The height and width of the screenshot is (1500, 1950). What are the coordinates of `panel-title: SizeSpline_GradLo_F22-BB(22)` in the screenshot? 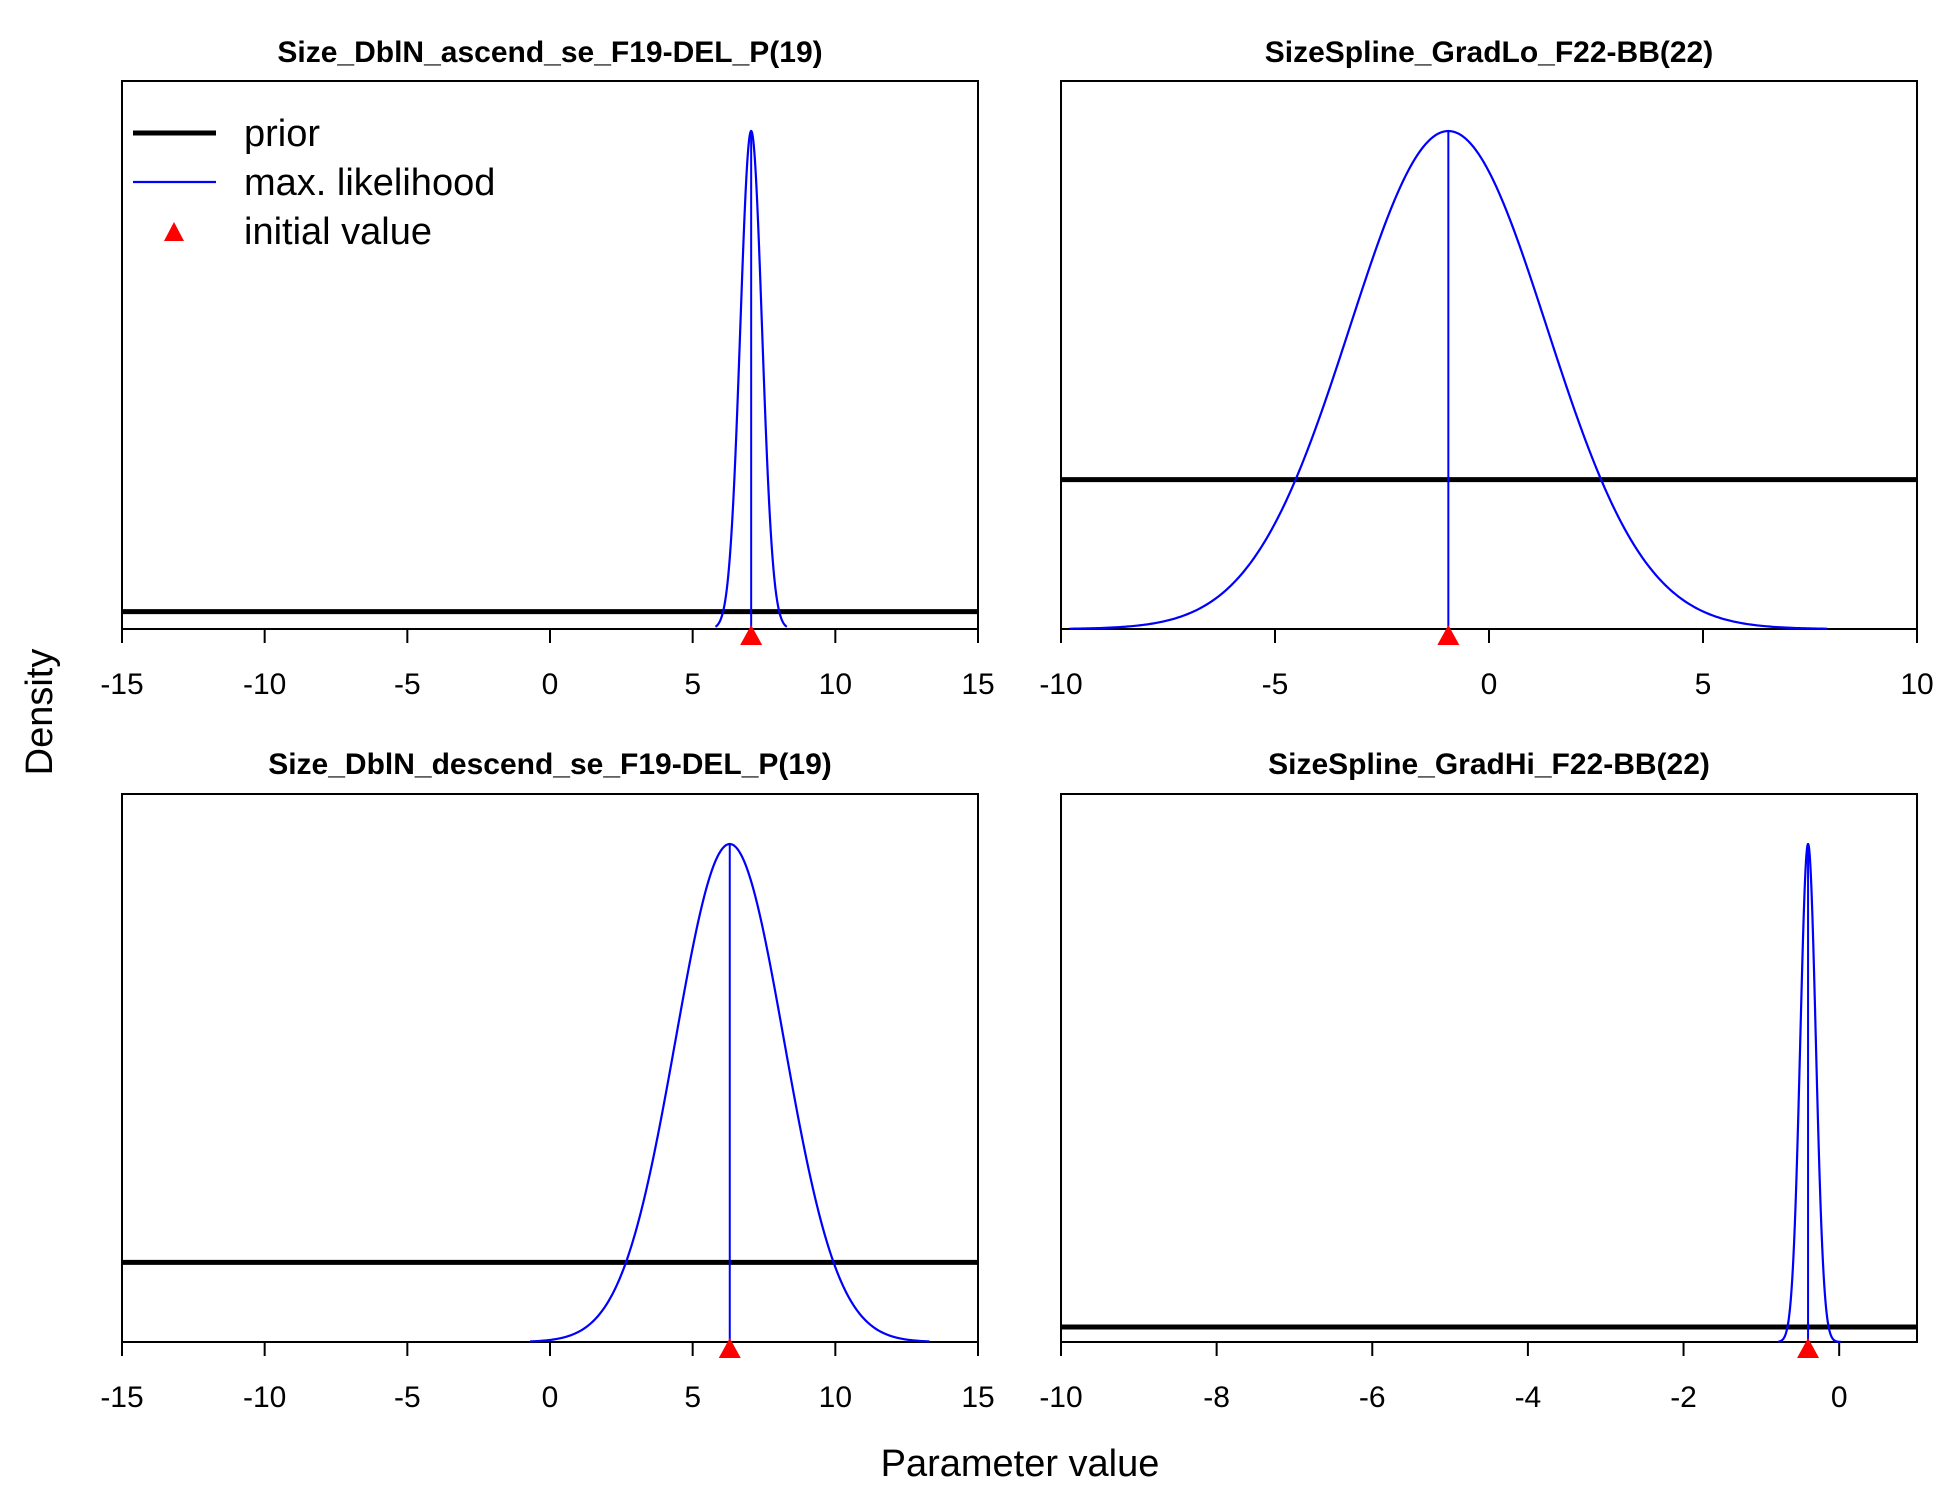 It's located at (1489, 52).